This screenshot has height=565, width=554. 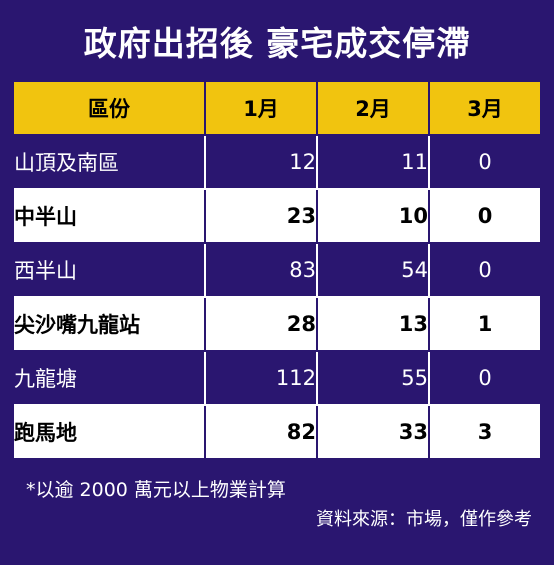 I want to click on table-row: 尖沙嘴九龍站 28 13 1, so click(x=277, y=324).